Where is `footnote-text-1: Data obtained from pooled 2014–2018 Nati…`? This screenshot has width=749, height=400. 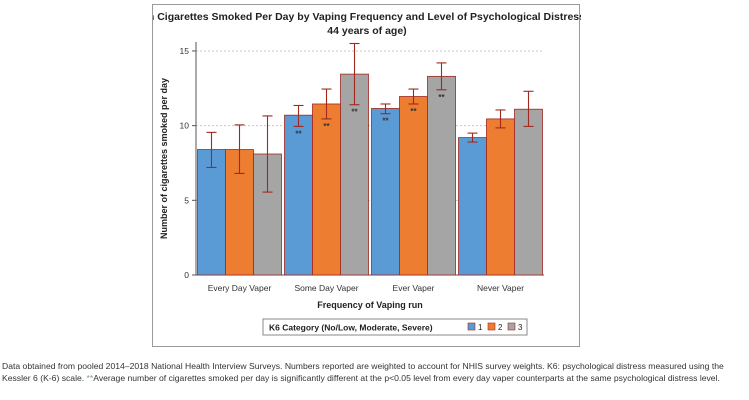 footnote-text-1: Data obtained from pooled 2014–2018 Nati… is located at coordinates (363, 372).